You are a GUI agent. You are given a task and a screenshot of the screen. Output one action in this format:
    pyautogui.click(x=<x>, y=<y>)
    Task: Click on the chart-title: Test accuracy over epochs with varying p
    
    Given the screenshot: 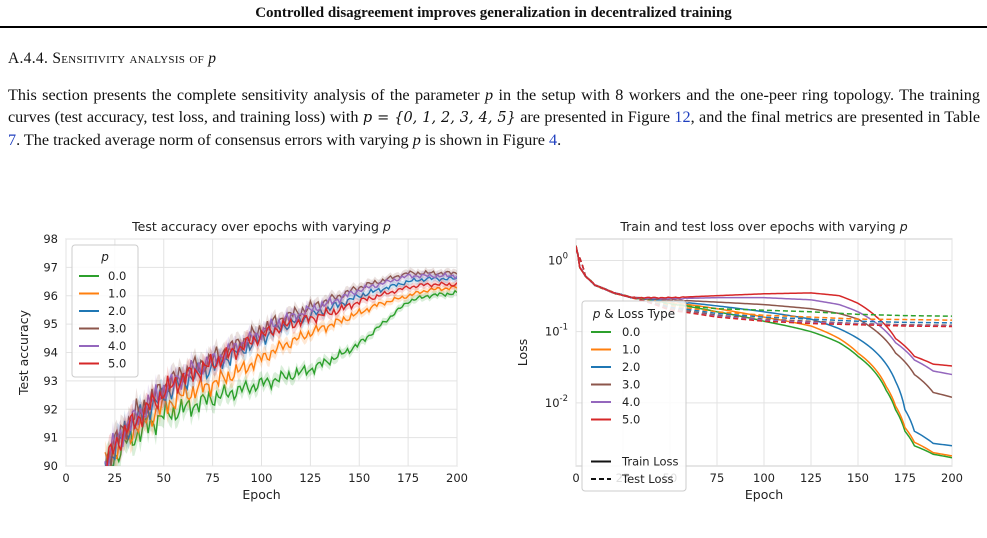 What is the action you would take?
    pyautogui.click(x=261, y=226)
    